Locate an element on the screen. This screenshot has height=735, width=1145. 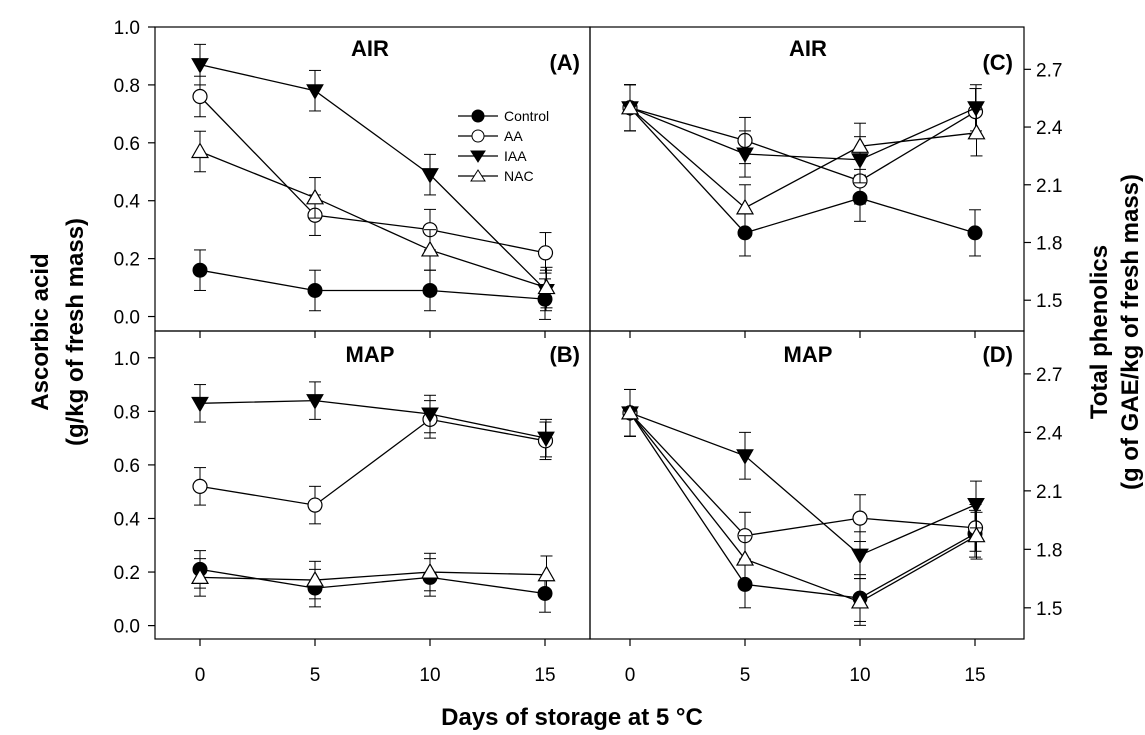
panel-d-series-iaa-line is located at coordinates (803, 484).